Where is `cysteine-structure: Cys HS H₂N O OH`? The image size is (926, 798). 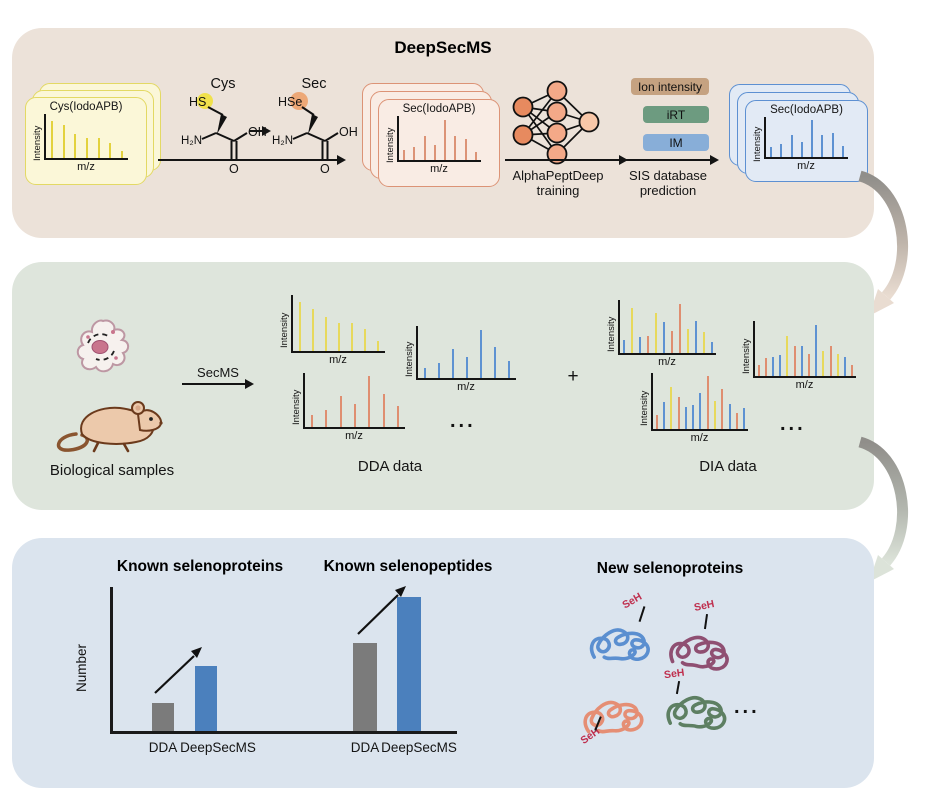
cysteine-structure: Cys HS H₂N O OH is located at coordinates (224, 126).